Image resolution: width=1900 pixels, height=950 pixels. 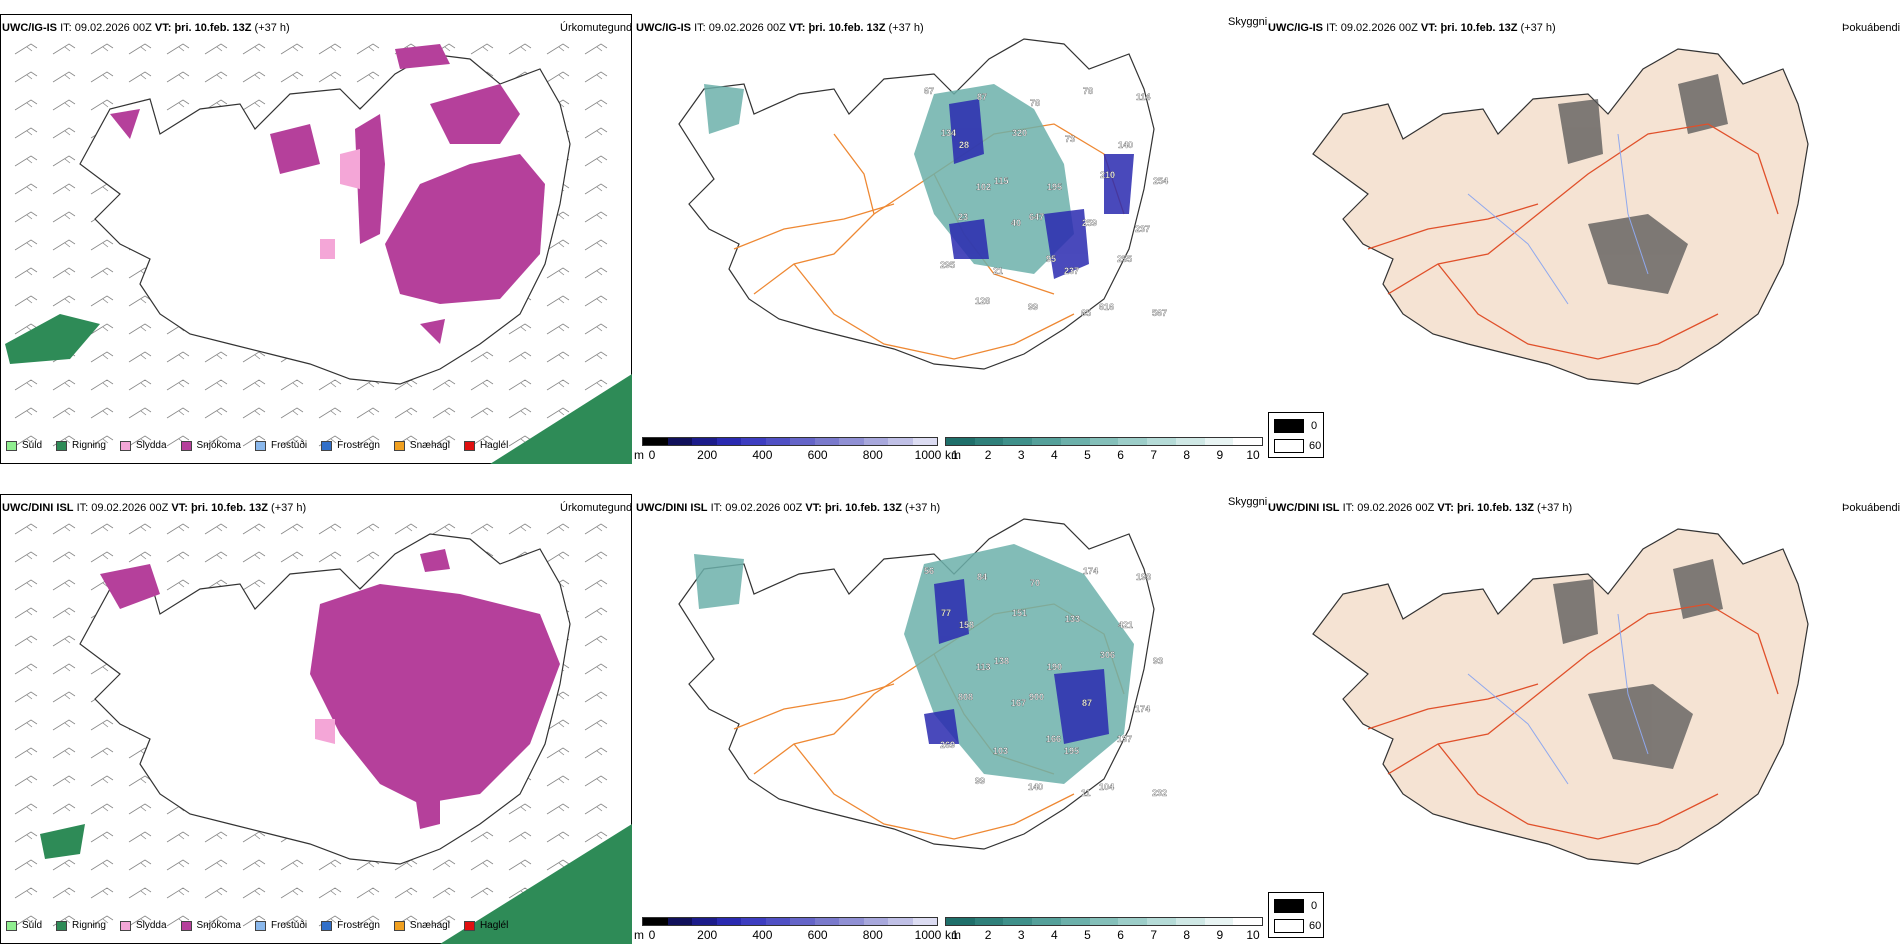 I want to click on cloud-base-value: 28, so click(x=964, y=145).